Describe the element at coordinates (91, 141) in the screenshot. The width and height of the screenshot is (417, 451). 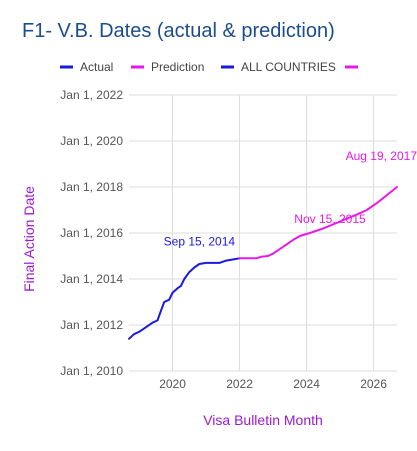
I see `y-tick-label: Jan 1, 2020` at that location.